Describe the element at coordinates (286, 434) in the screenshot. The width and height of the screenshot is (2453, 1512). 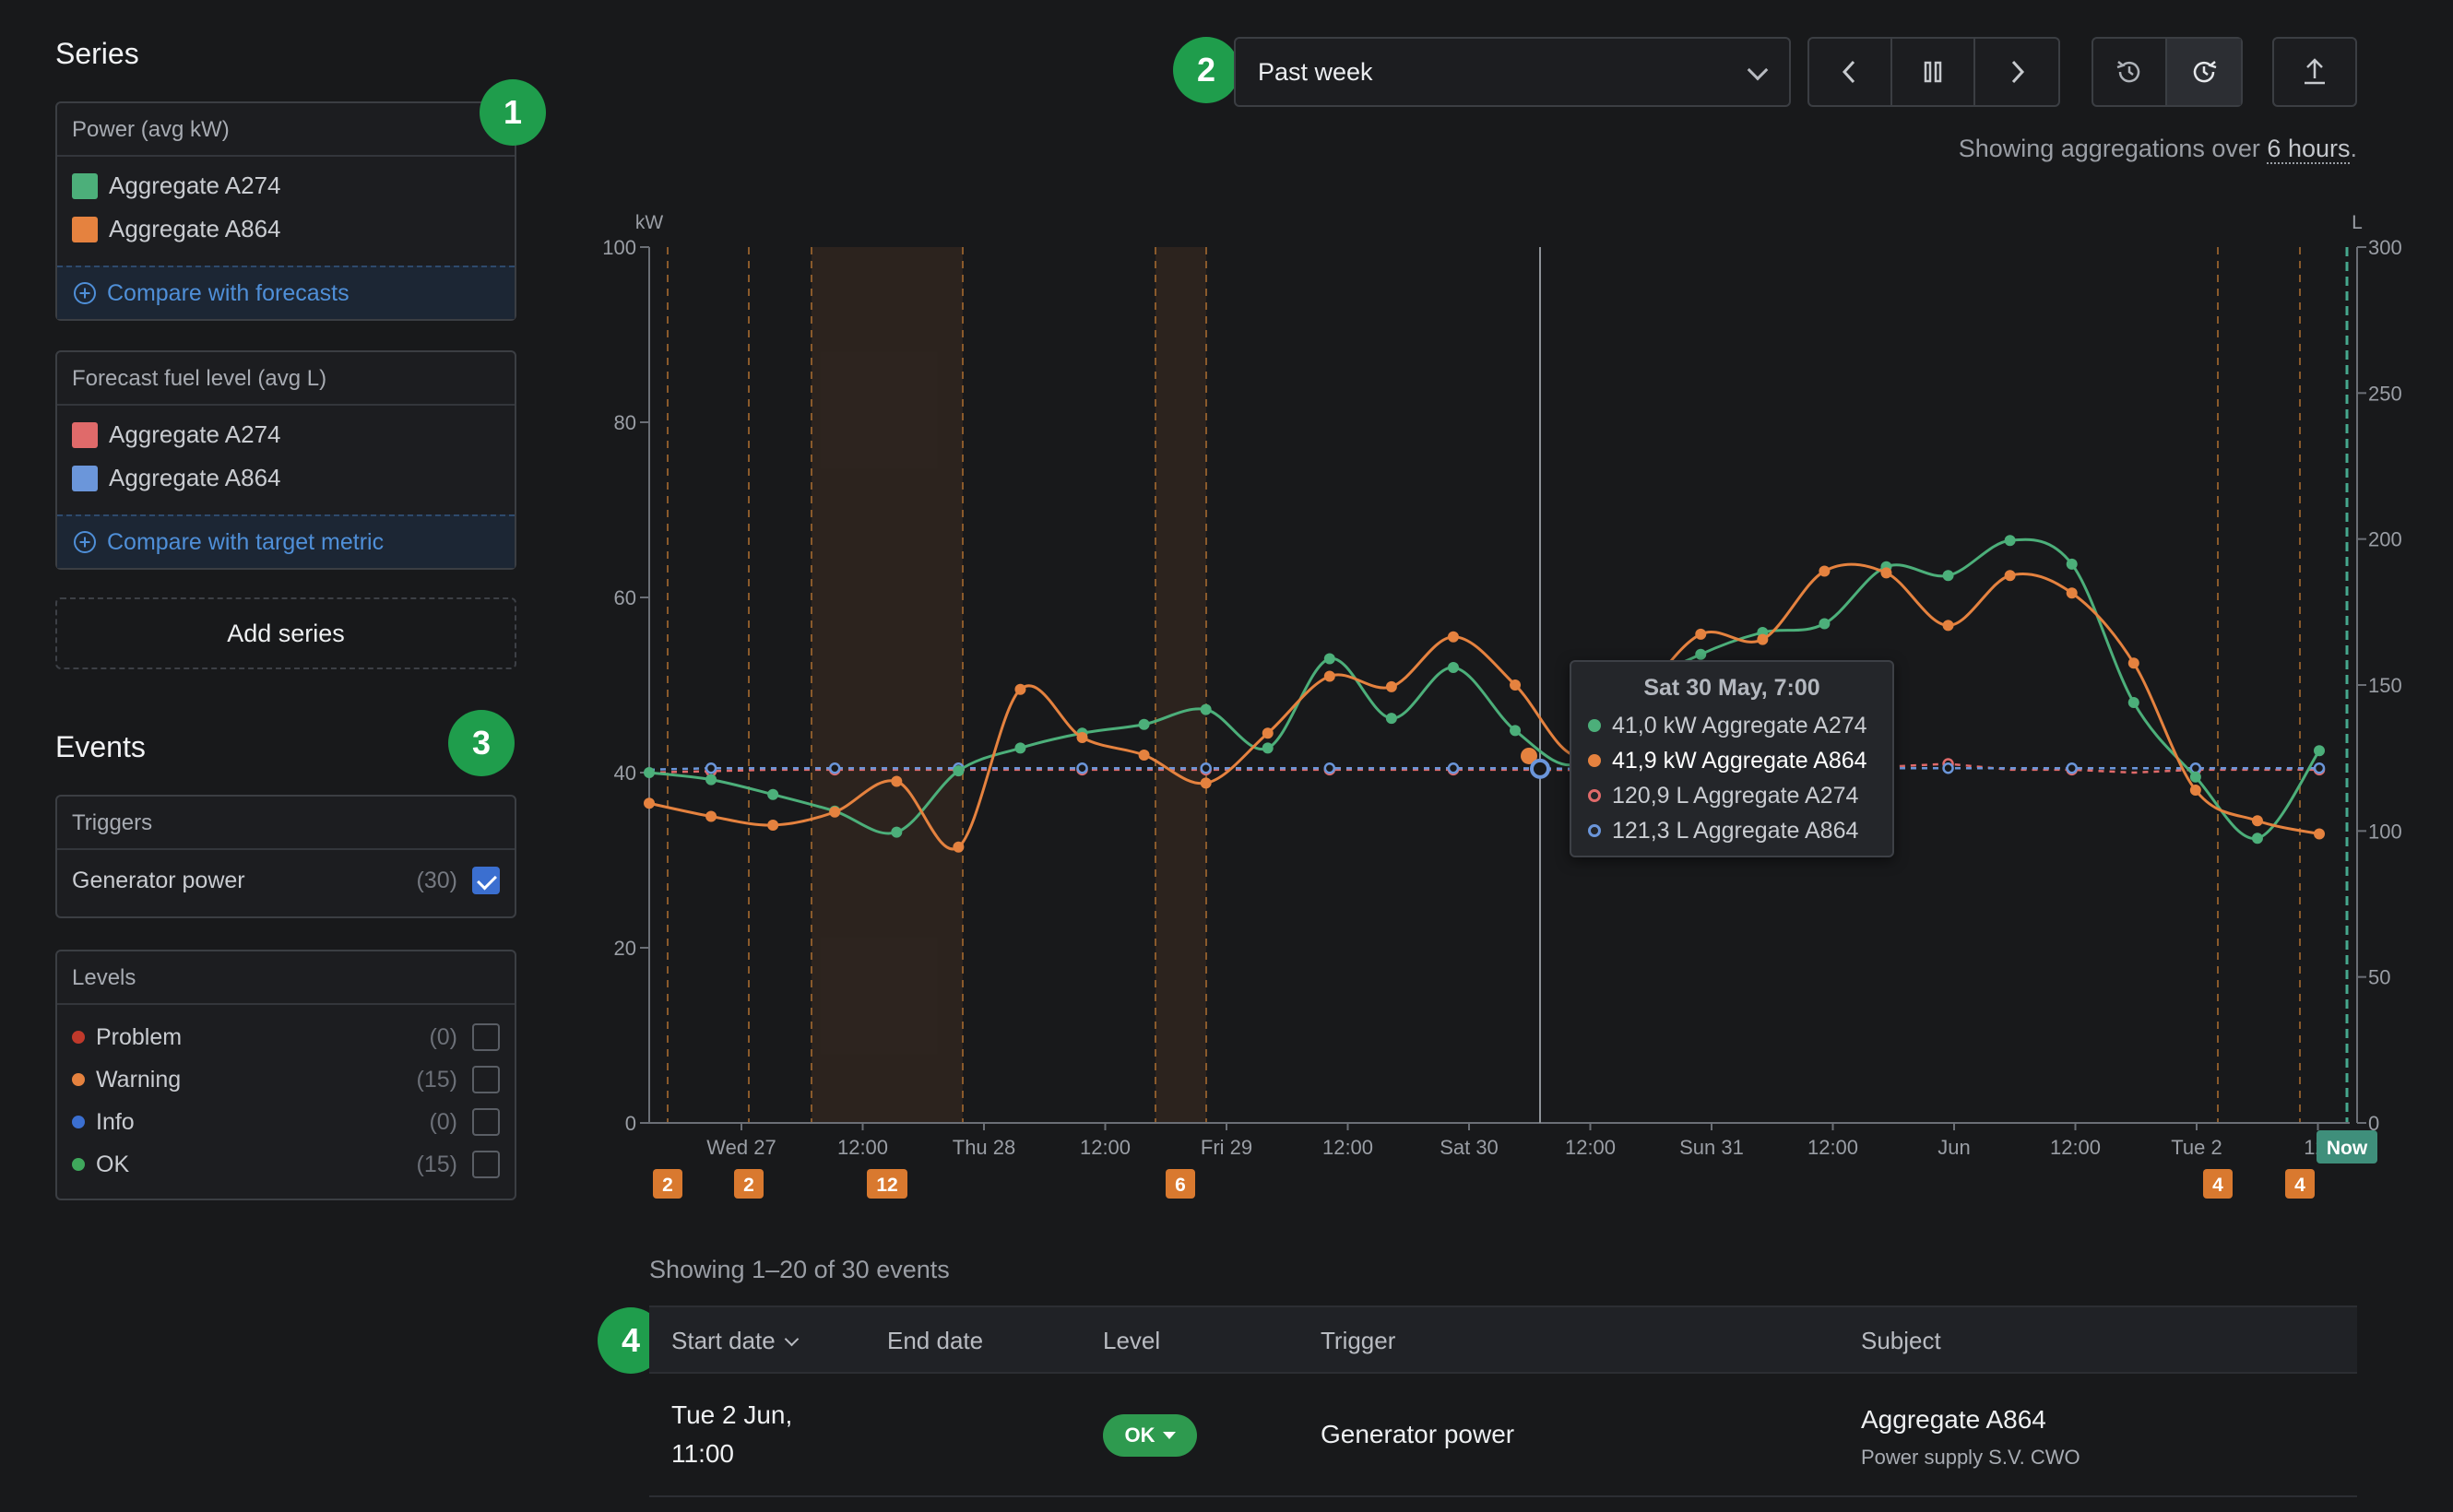
I see `series-item-a274-fuel: Aggregate A274` at that location.